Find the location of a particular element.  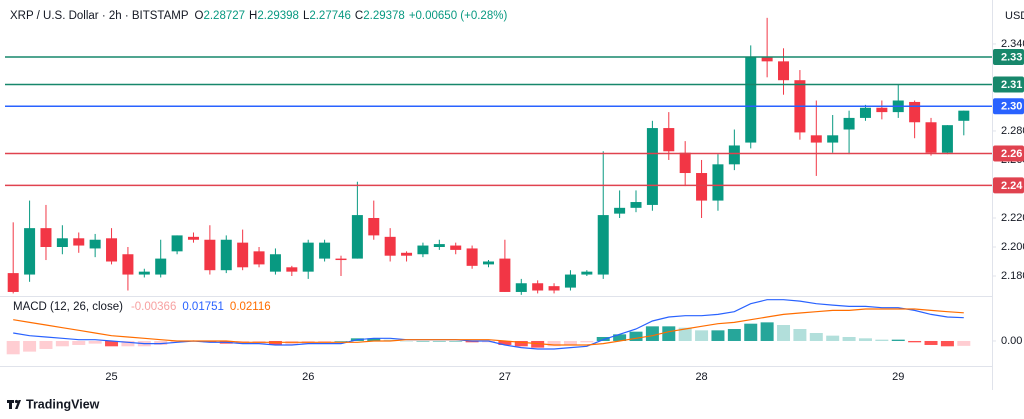

legend-label: C is located at coordinates (359, 16).